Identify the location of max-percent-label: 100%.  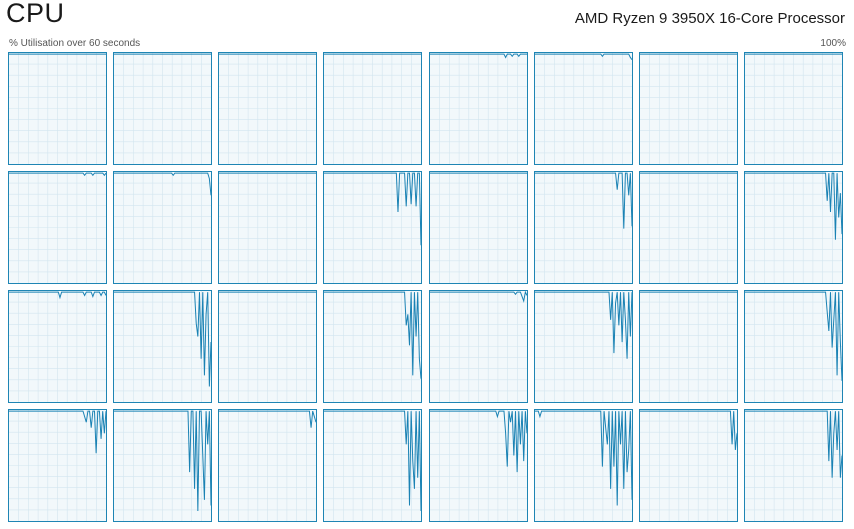
(833, 43).